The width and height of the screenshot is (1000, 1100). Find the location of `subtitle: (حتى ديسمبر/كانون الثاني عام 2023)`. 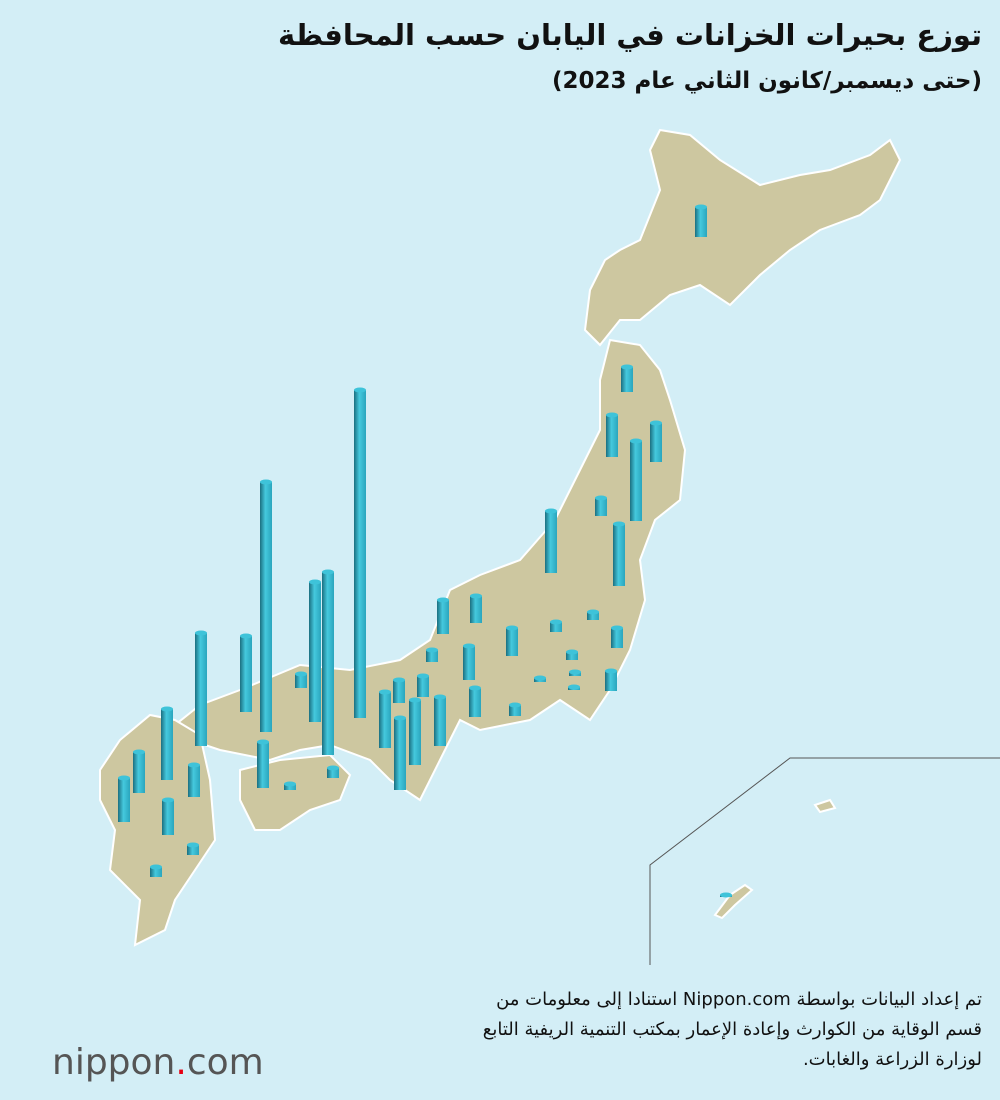

subtitle: (حتى ديسمبر/كانون الثاني عام 2023) is located at coordinates (766, 81).